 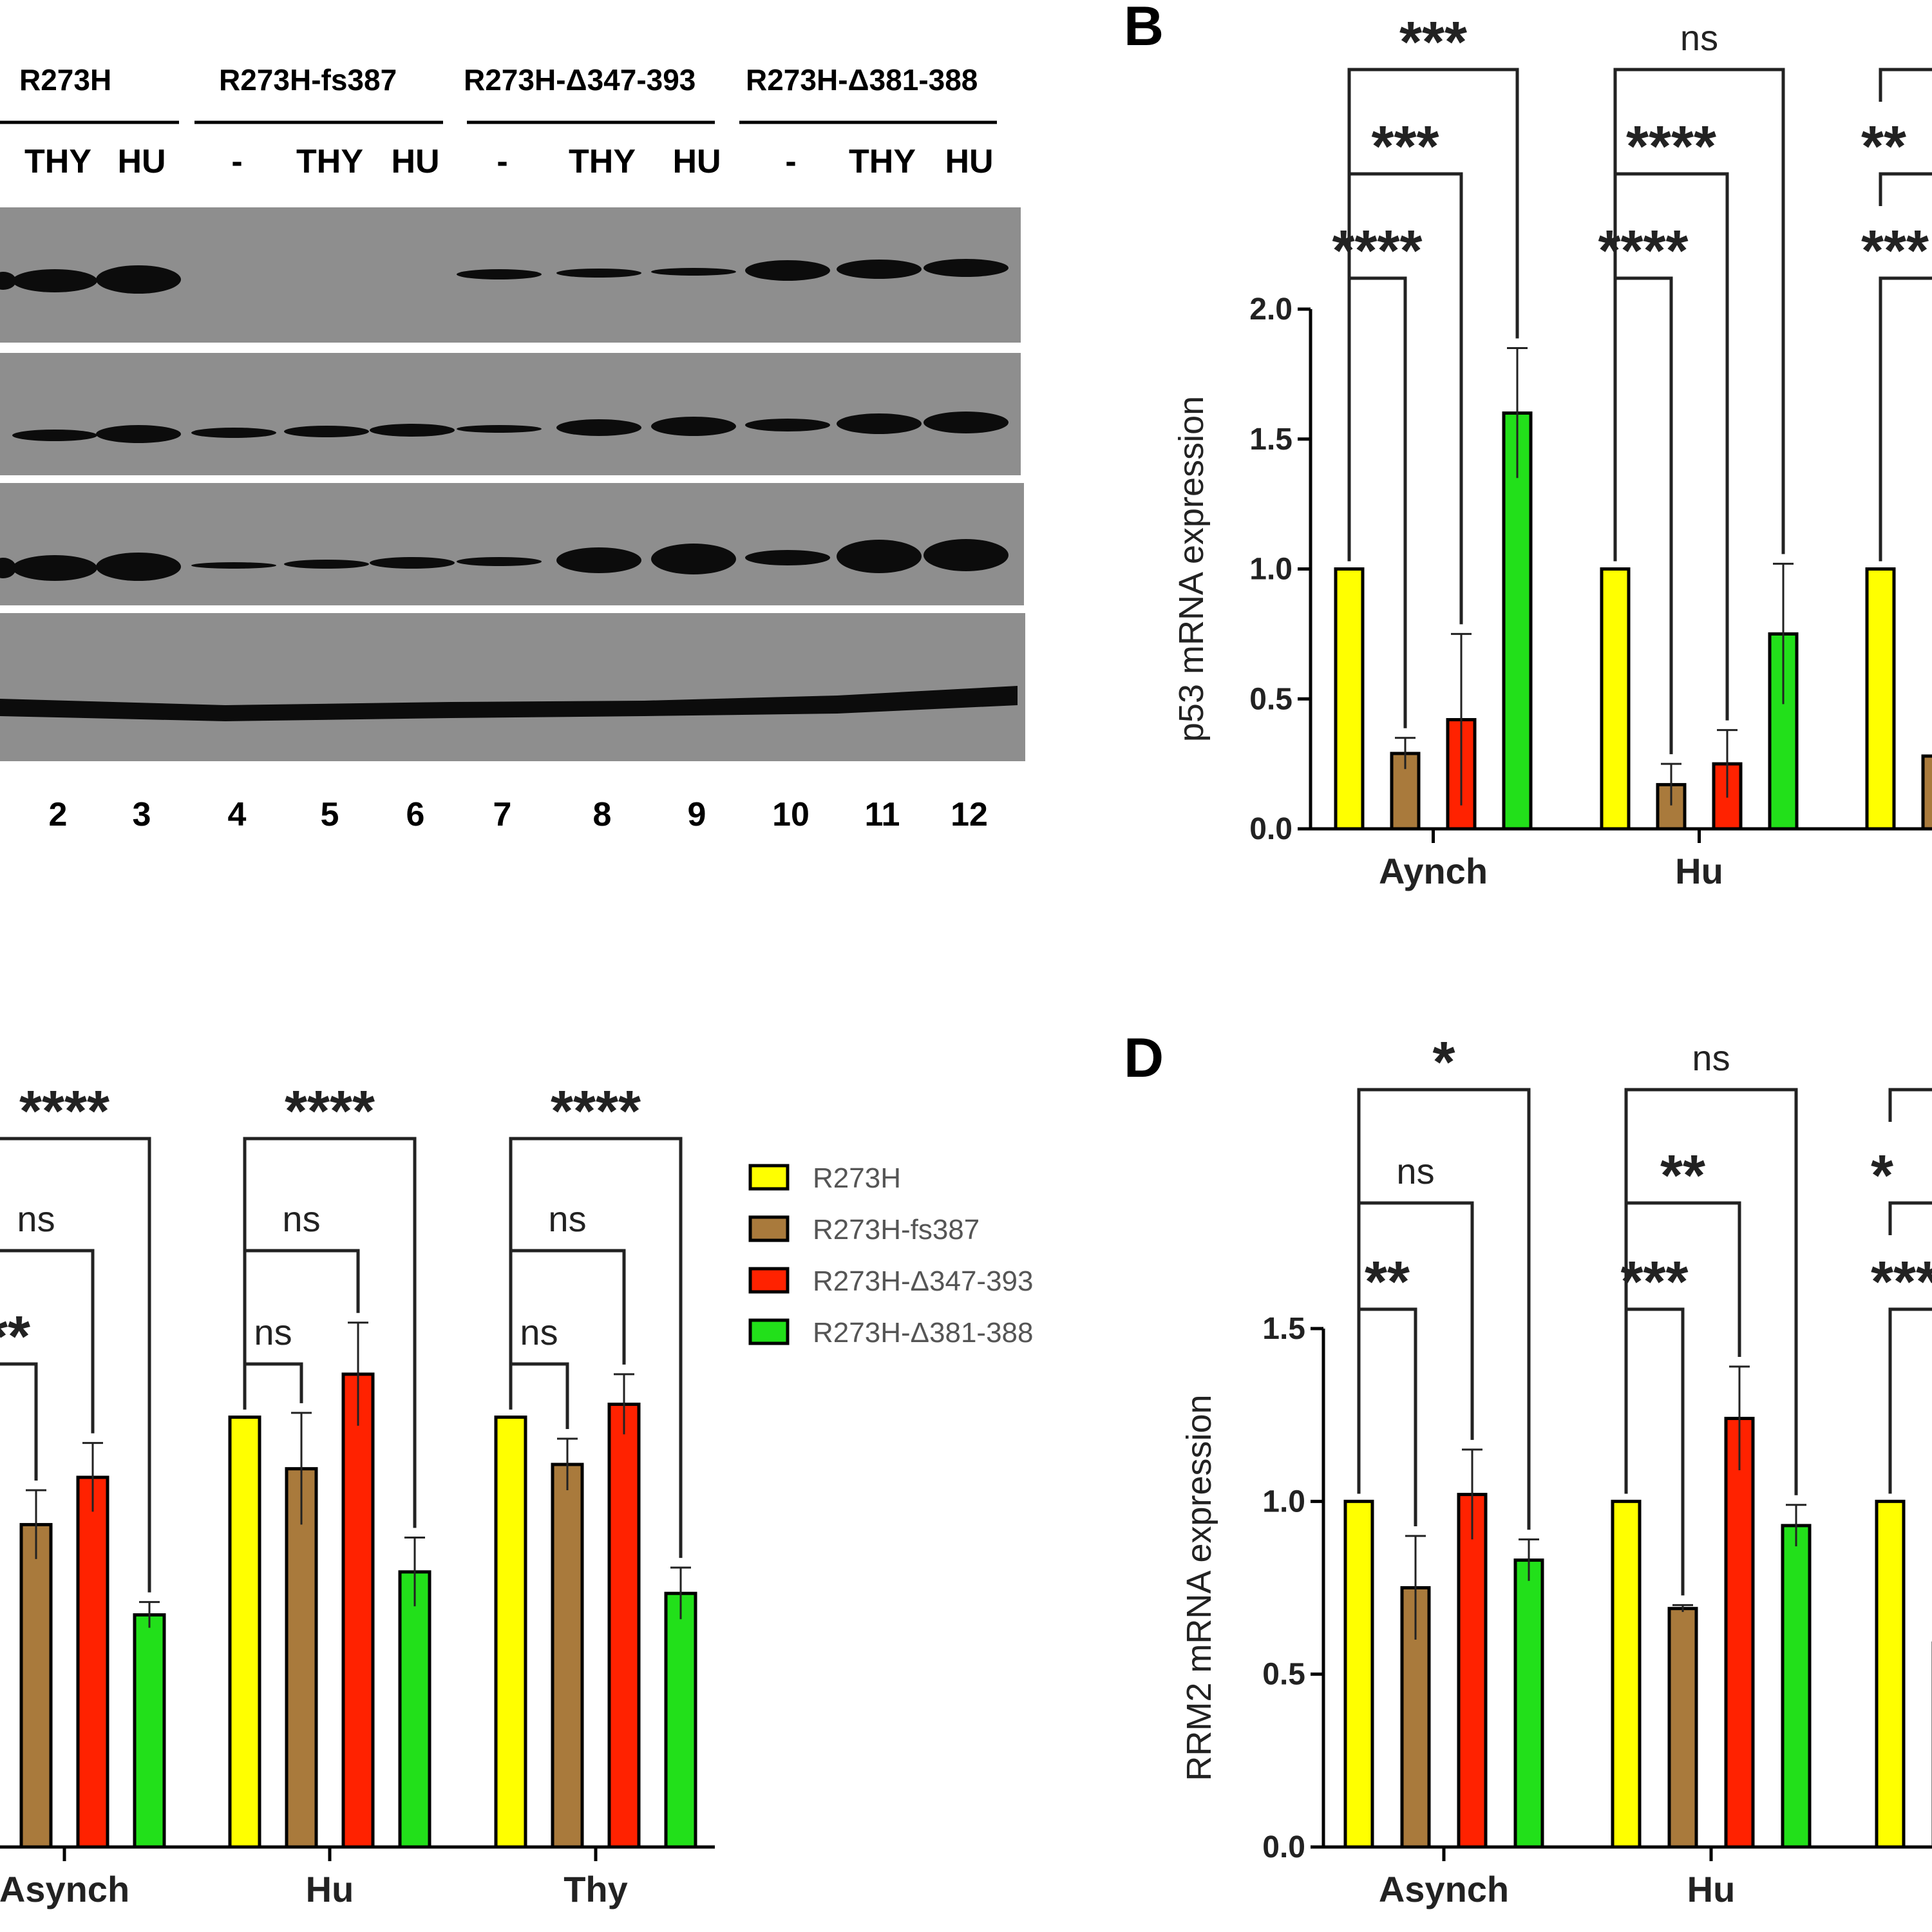 I want to click on lane-number-label: 12, so click(x=970, y=814).